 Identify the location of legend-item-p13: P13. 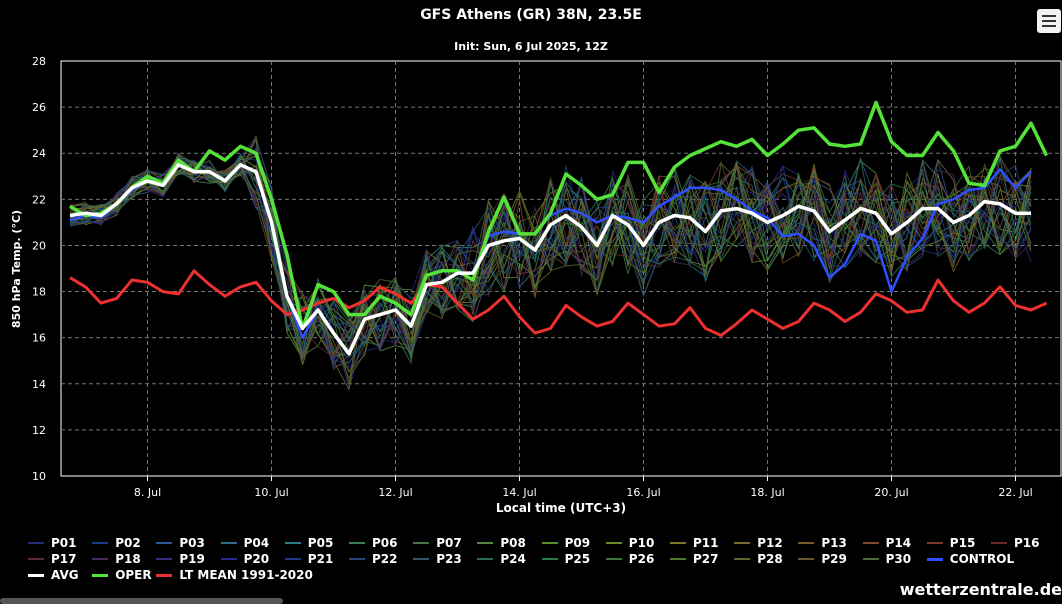
(822, 543).